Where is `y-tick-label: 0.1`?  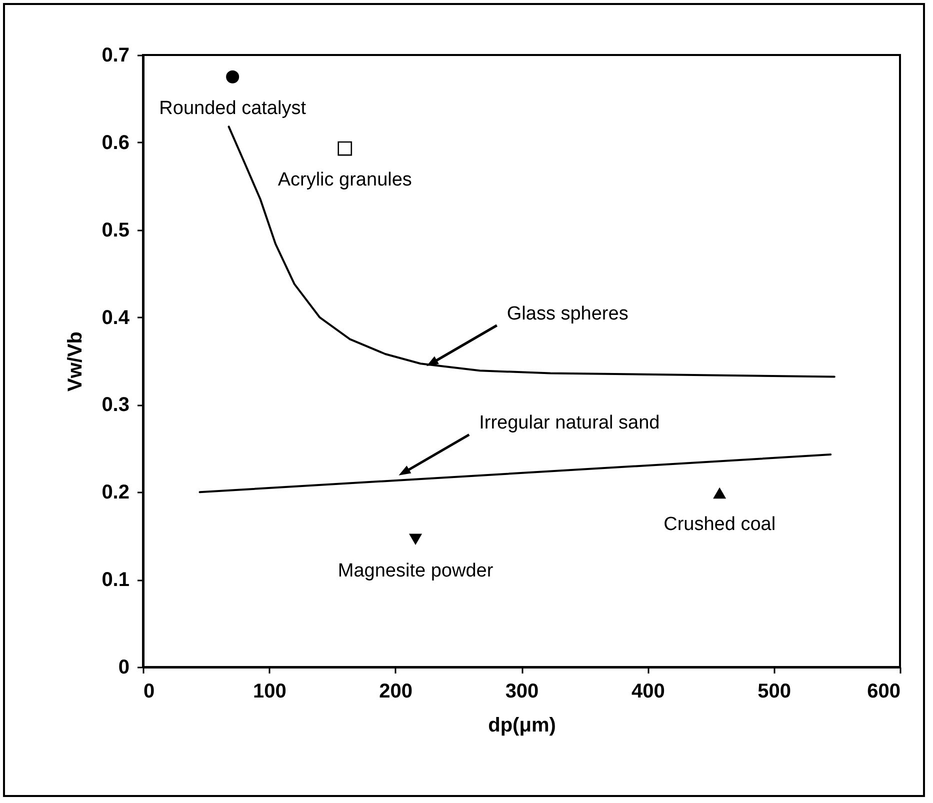
y-tick-label: 0.1 is located at coordinates (116, 580).